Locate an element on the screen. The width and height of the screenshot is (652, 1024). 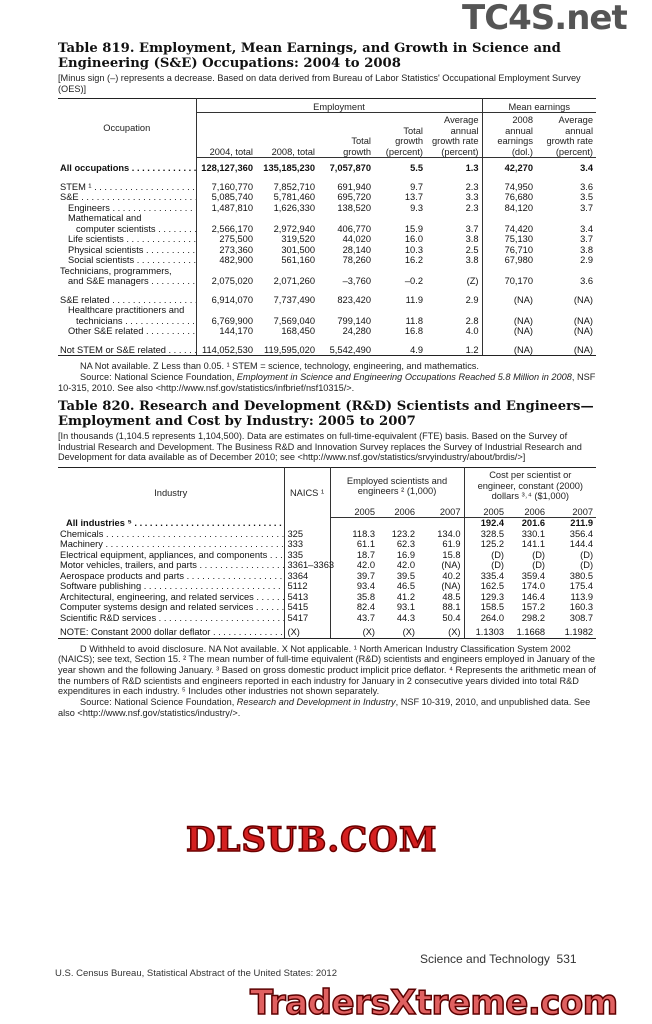
cell-value: 211.9 is located at coordinates (582, 523).